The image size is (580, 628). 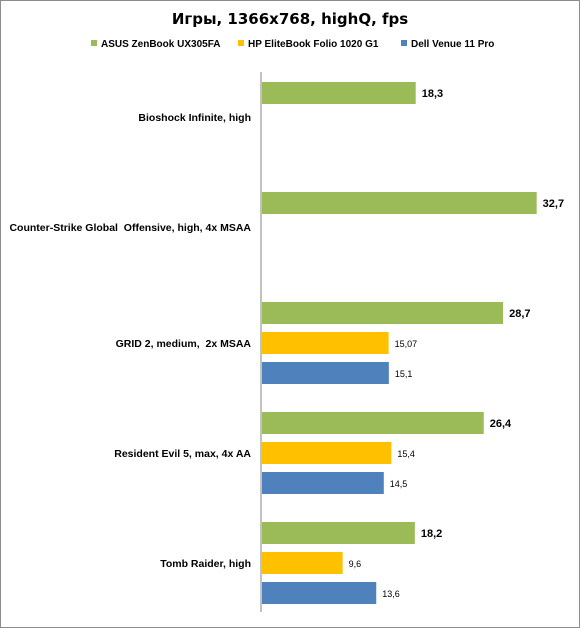 What do you see at coordinates (391, 594) in the screenshot?
I see `value-label-dell-venue-11-pro-tomb-raider-high: 13,6` at bounding box center [391, 594].